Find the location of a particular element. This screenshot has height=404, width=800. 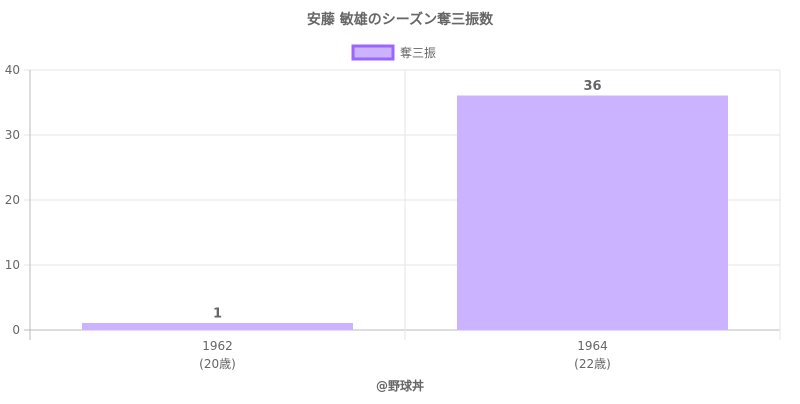

chart-title: 安藤 敏雄のシーズン奪三振数 is located at coordinates (400, 19).